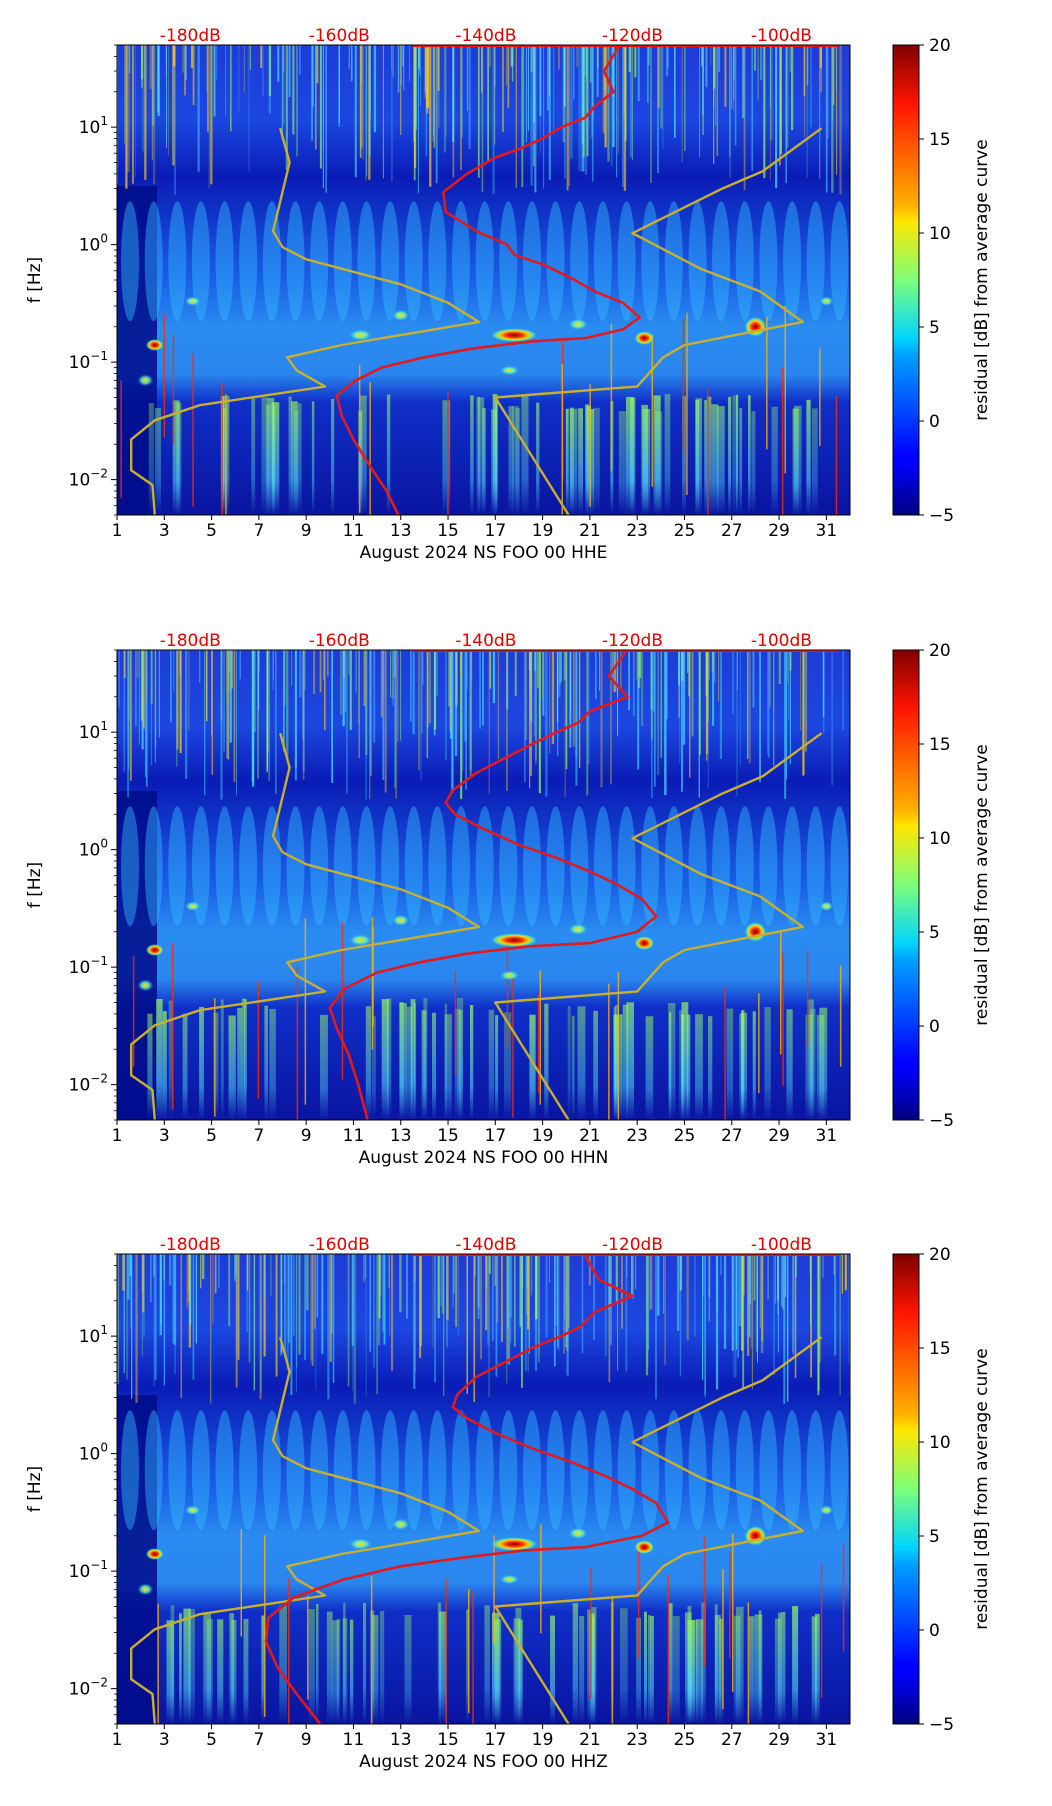 The height and width of the screenshot is (1806, 1052). What do you see at coordinates (93, 244) in the screenshot?
I see `y-tick-label: 10⁰` at bounding box center [93, 244].